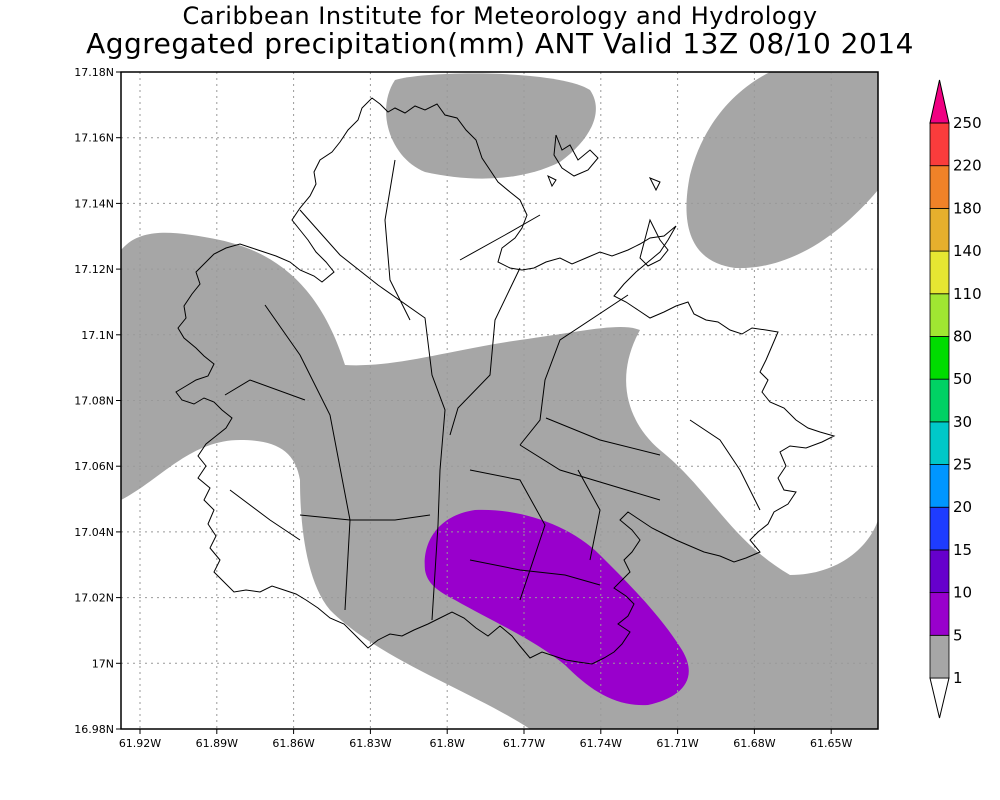 The width and height of the screenshot is (1000, 800). What do you see at coordinates (608, 200) in the screenshot?
I see `northeast-islands` at bounding box center [608, 200].